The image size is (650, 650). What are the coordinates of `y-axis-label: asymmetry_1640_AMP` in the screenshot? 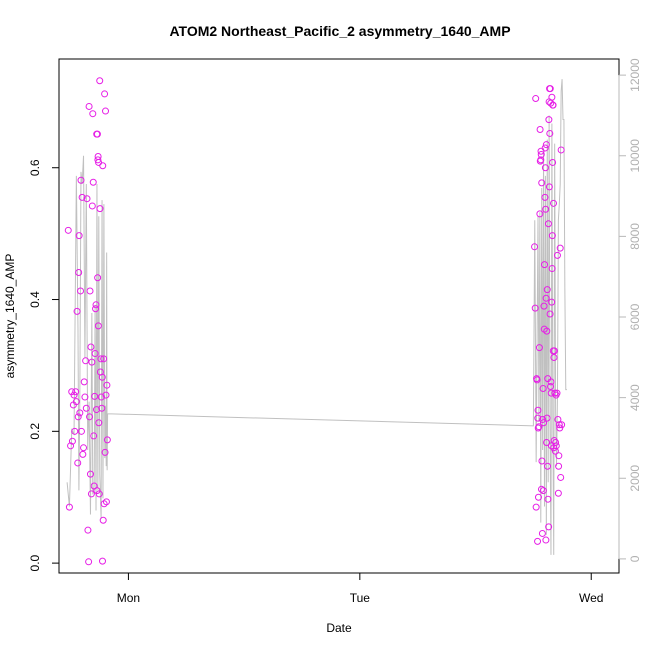 It's located at (10, 316).